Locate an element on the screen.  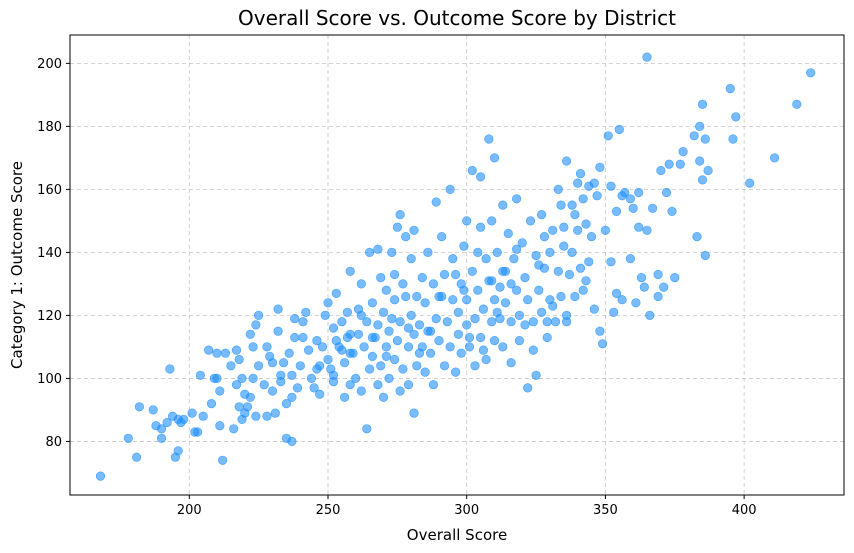
y-axis-label: Category 1: Outcome Score is located at coordinates (17, 265).